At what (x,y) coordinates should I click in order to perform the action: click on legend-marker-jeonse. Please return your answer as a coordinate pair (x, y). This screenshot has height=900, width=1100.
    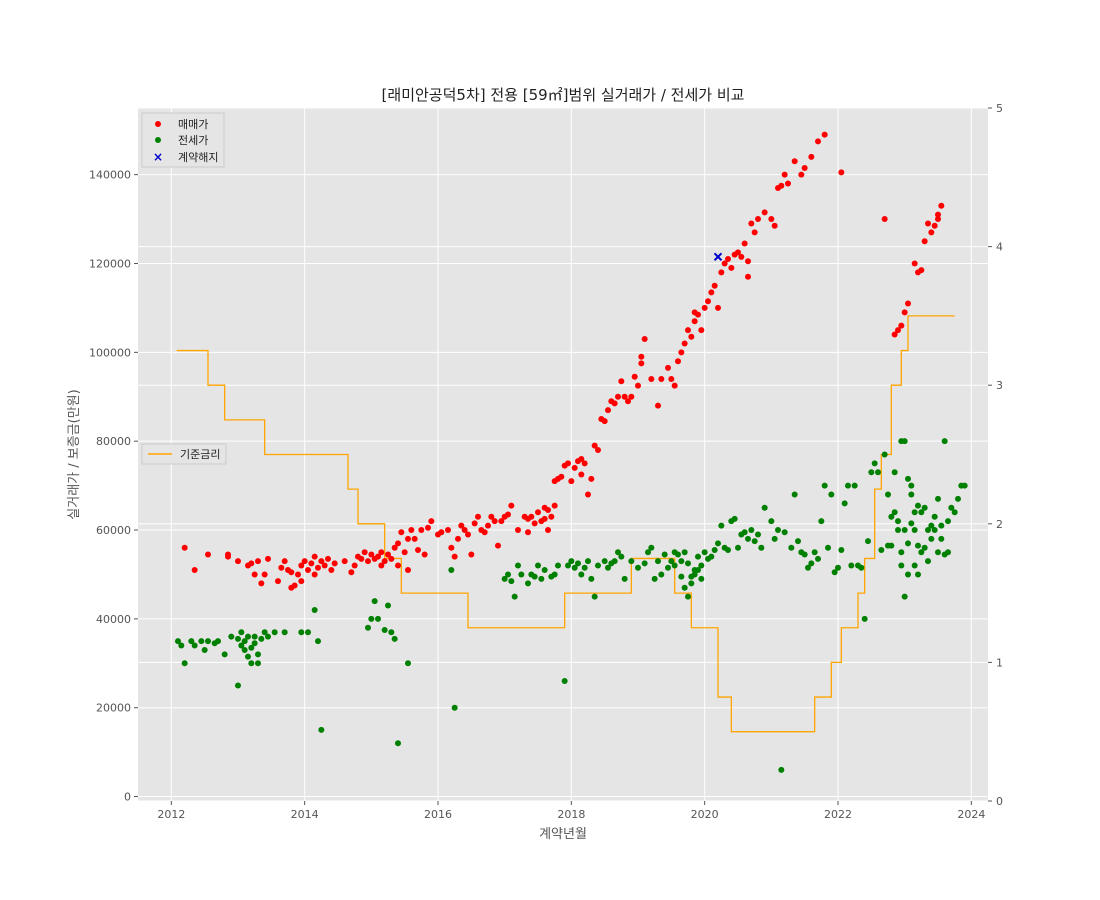
    Looking at the image, I should click on (158, 140).